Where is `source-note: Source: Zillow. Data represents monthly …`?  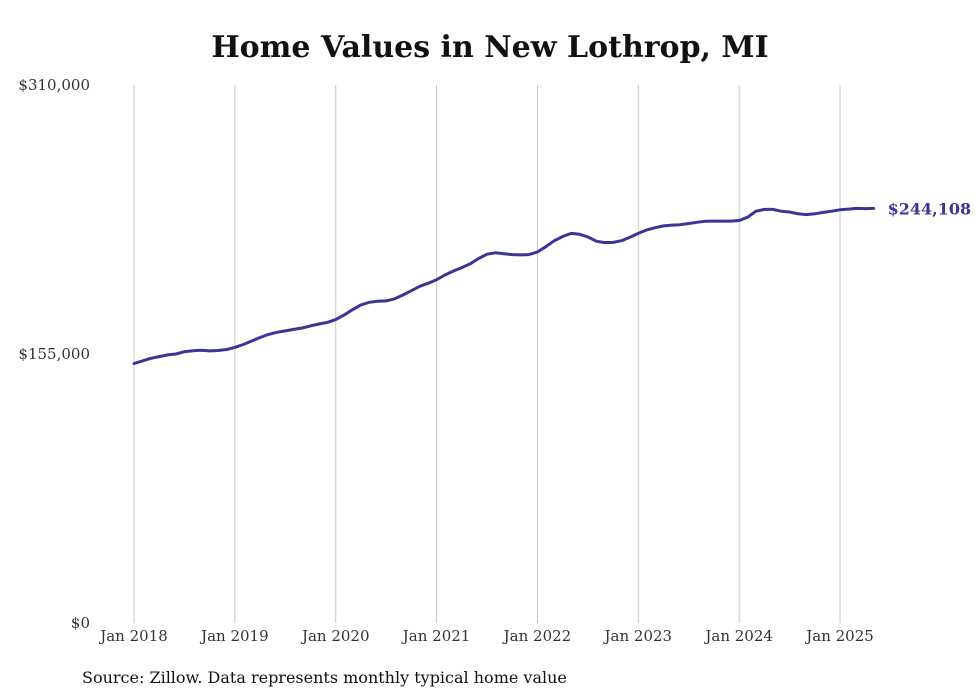
source-note: Source: Zillow. Data represents monthly … is located at coordinates (324, 677).